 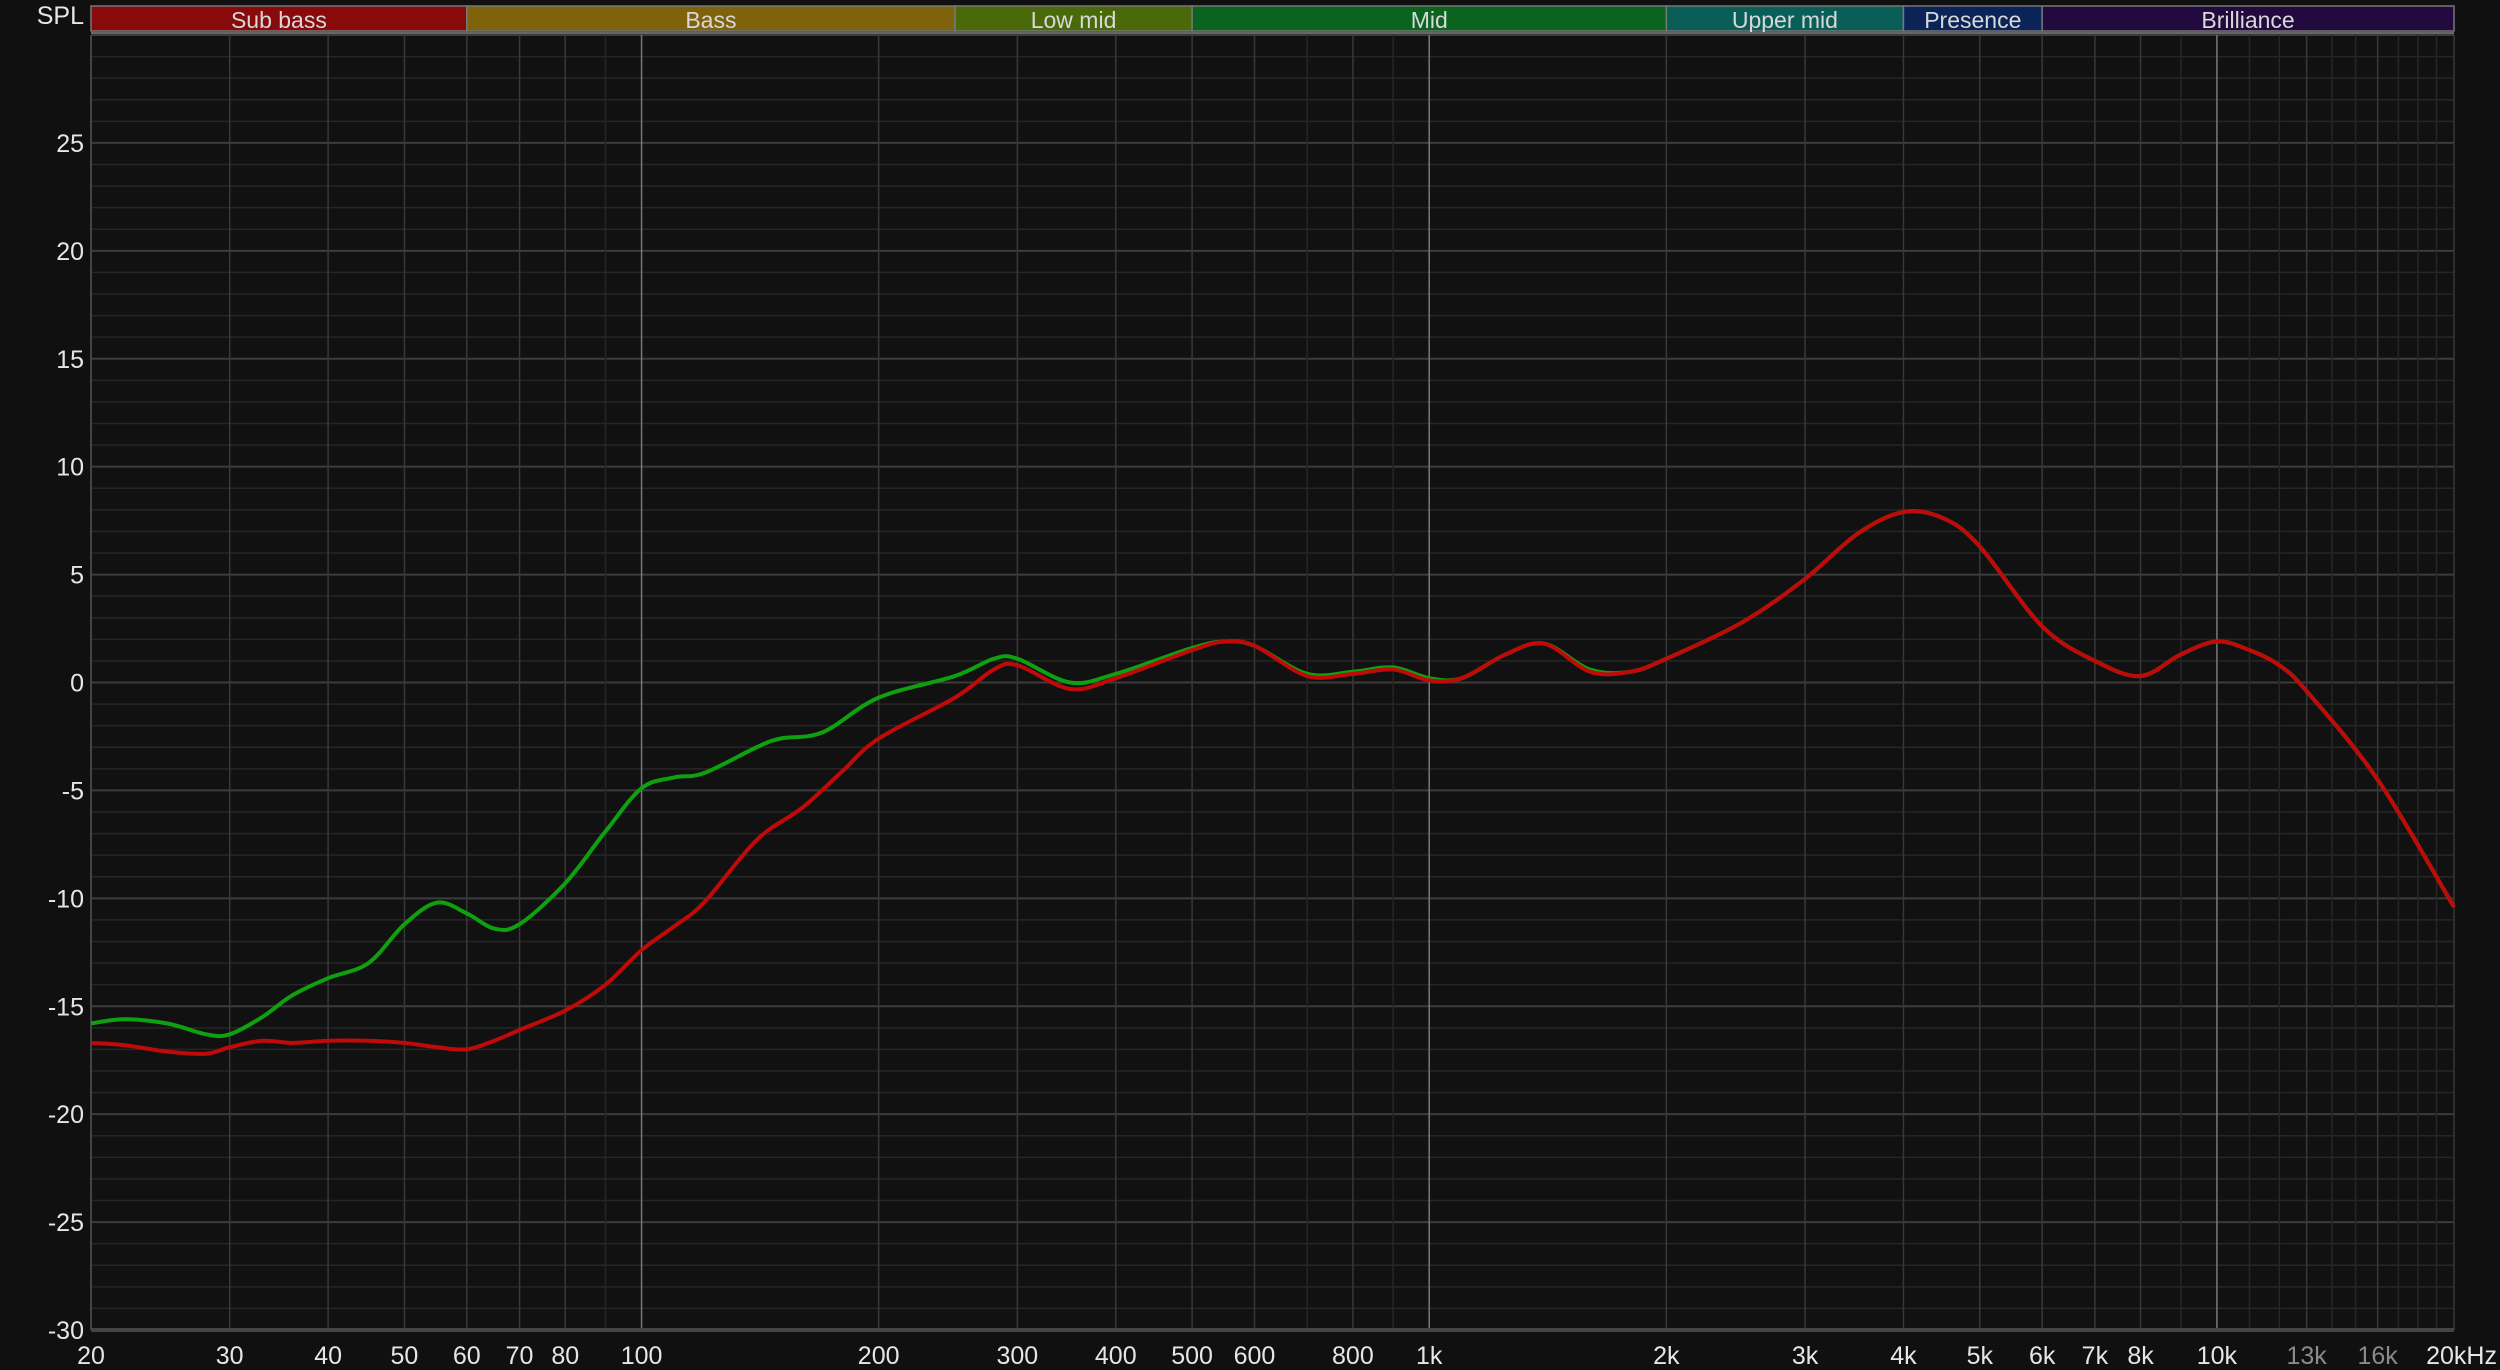 What do you see at coordinates (328, 1356) in the screenshot?
I see `x-tick-label: 40` at bounding box center [328, 1356].